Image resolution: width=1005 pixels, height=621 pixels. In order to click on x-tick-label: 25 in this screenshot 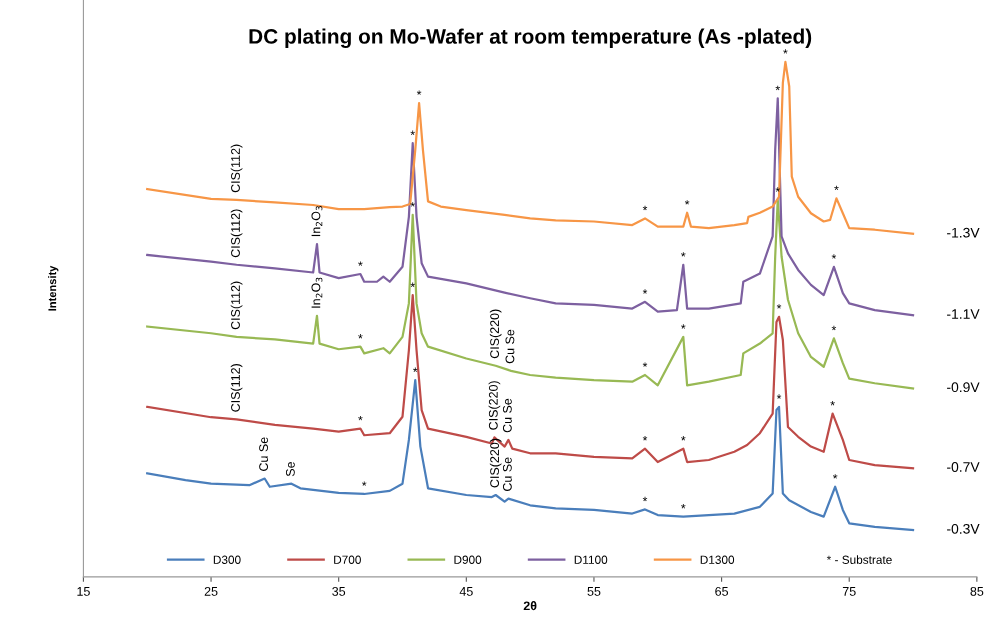, I will do `click(211, 591)`.